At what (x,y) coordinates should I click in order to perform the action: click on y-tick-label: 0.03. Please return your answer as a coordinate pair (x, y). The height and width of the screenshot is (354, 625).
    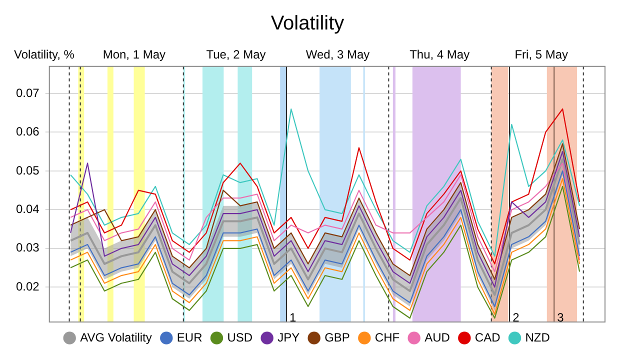
    Looking at the image, I should click on (28, 247).